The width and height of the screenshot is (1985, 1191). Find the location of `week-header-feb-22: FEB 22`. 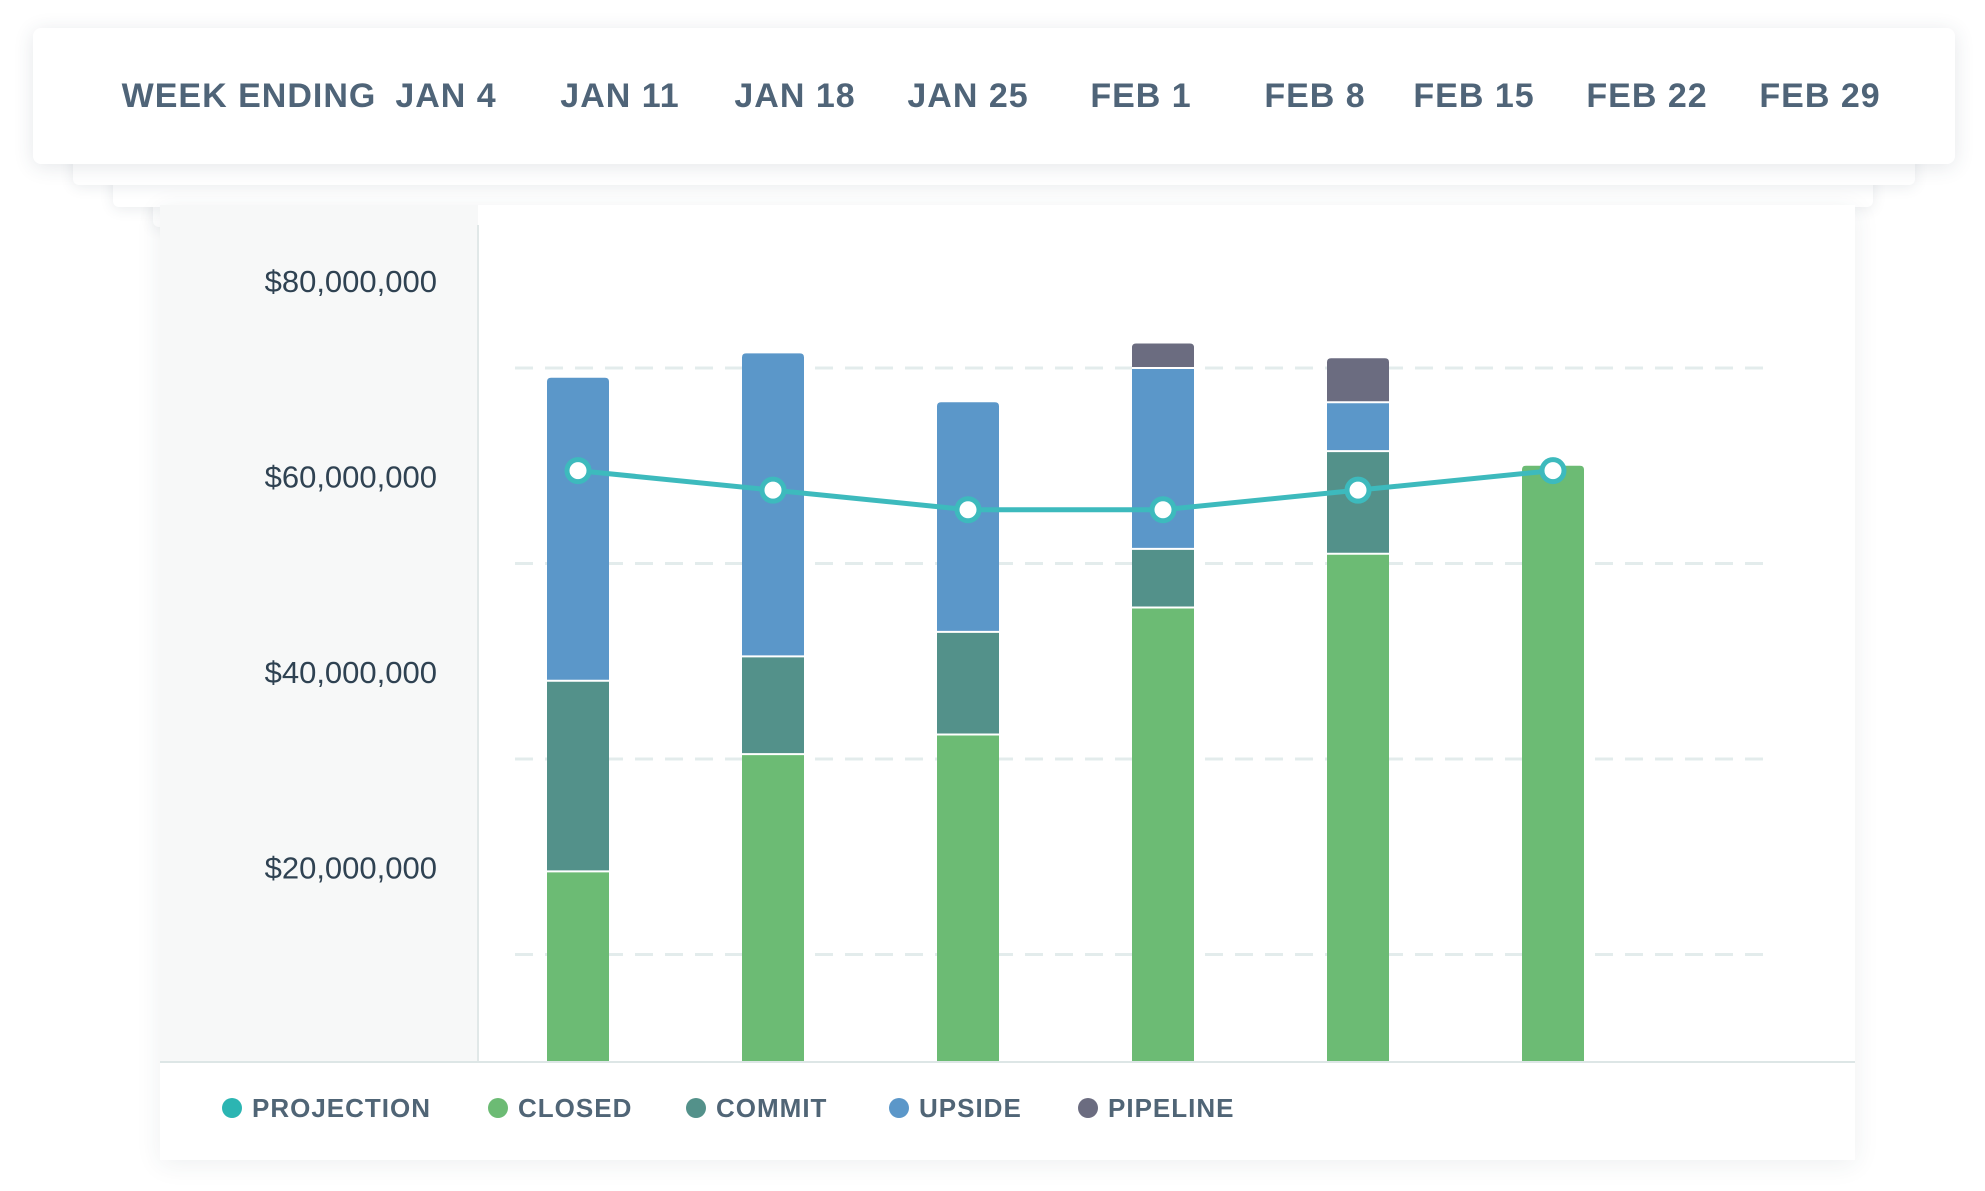

week-header-feb-22: FEB 22 is located at coordinates (1647, 96).